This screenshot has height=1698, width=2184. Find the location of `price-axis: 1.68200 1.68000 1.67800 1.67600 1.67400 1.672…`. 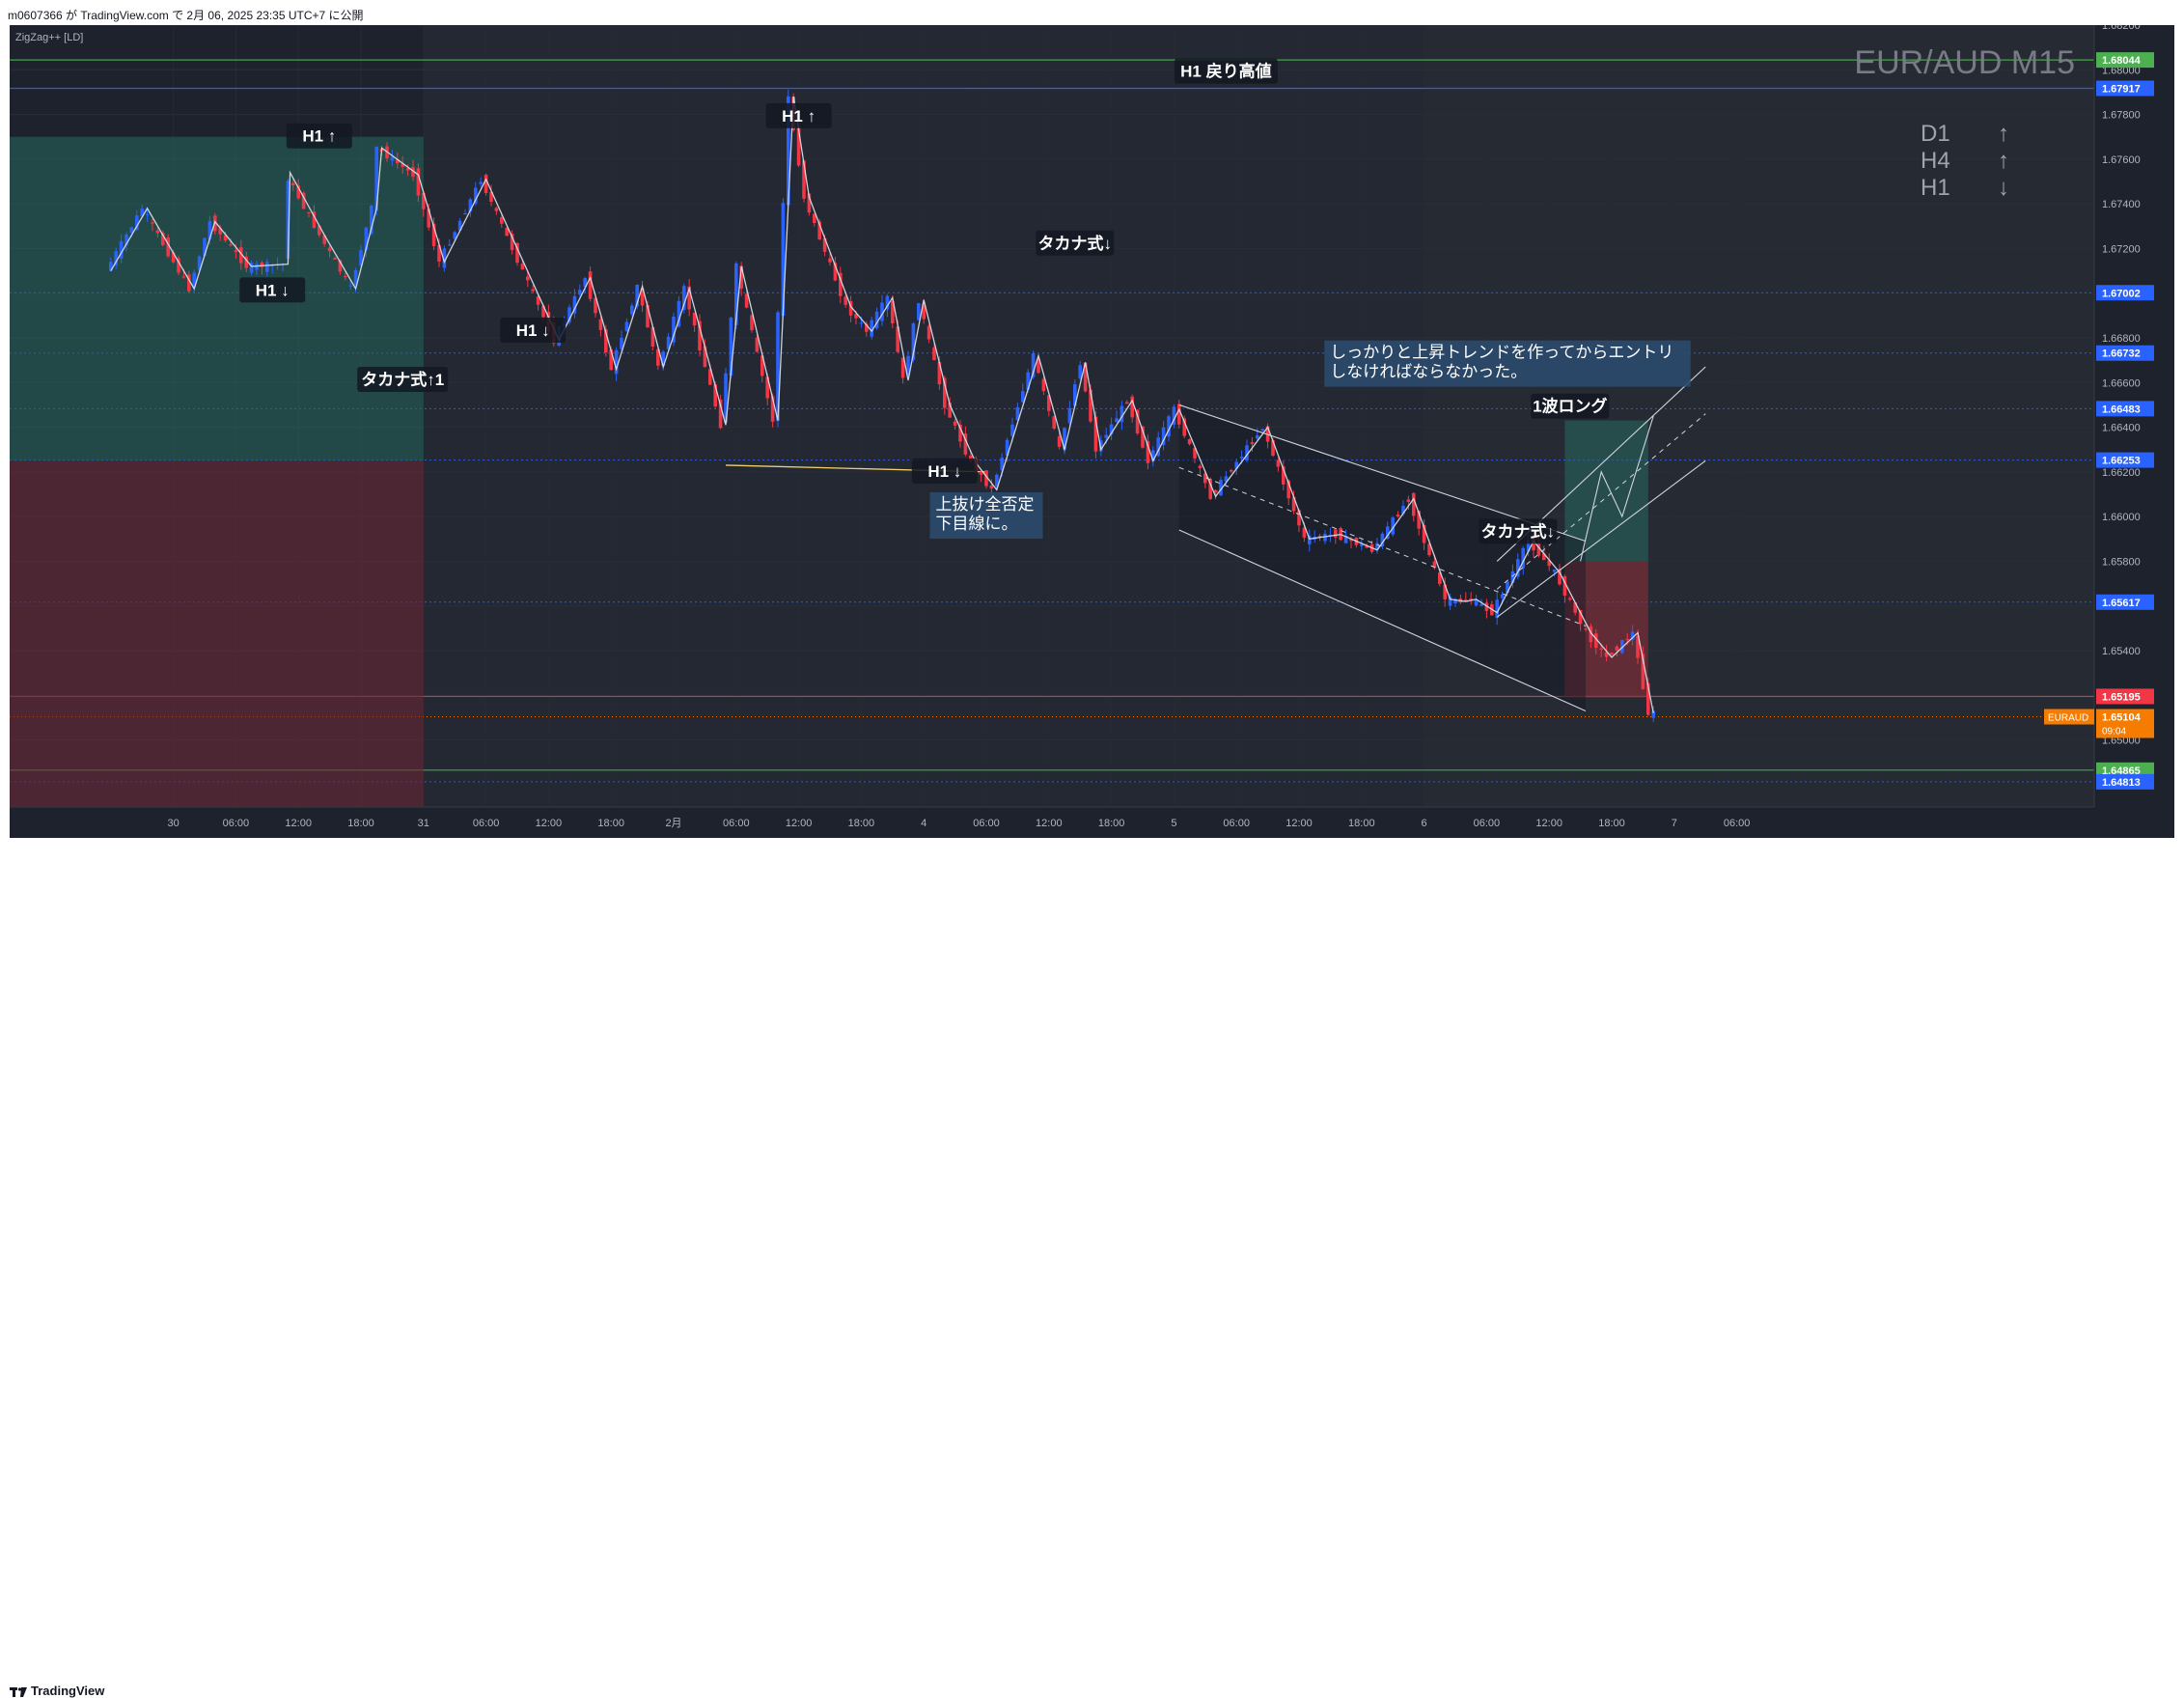

price-axis: 1.68200 1.68000 1.67800 1.67600 1.67400 1.672… is located at coordinates (2109, 429).